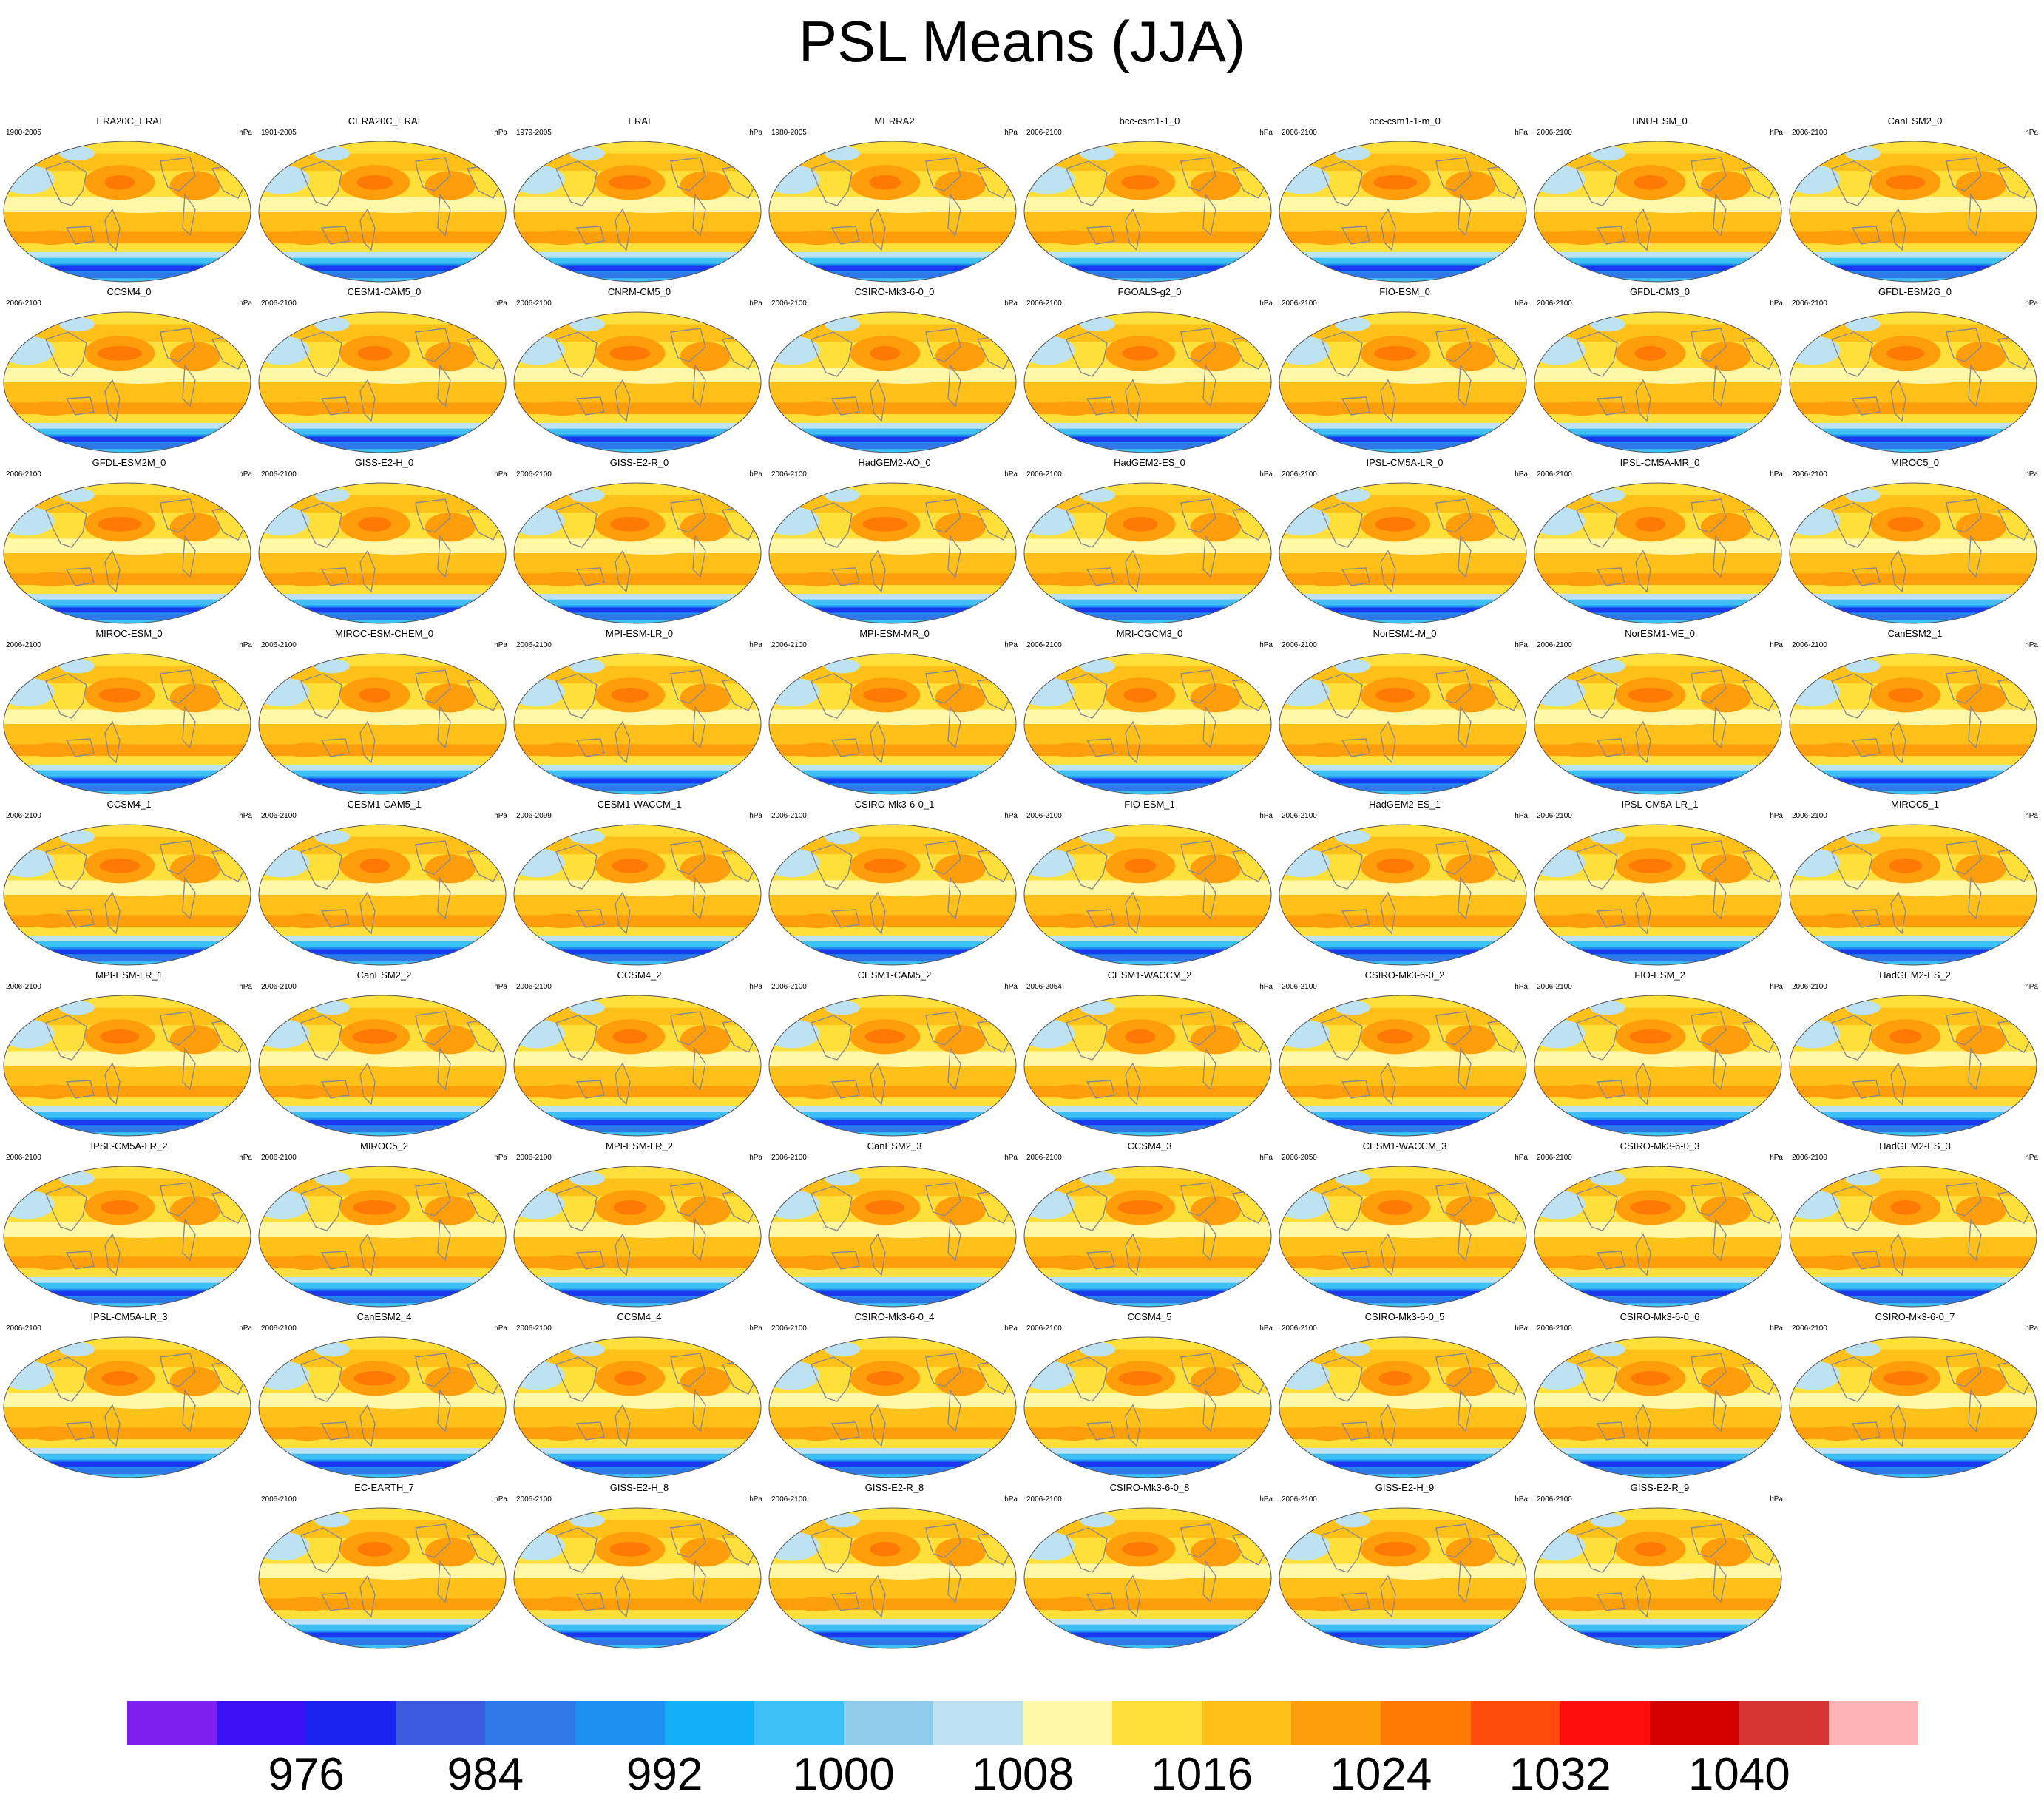 Image resolution: width=2044 pixels, height=1803 pixels. I want to click on panel-title: GISS-E2-H_8, so click(639, 1487).